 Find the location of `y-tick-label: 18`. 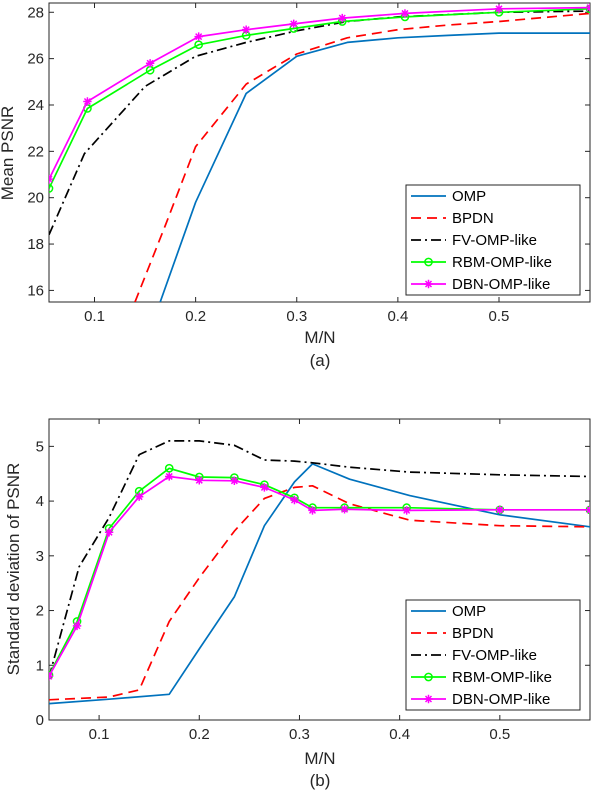

y-tick-label: 18 is located at coordinates (35, 244).